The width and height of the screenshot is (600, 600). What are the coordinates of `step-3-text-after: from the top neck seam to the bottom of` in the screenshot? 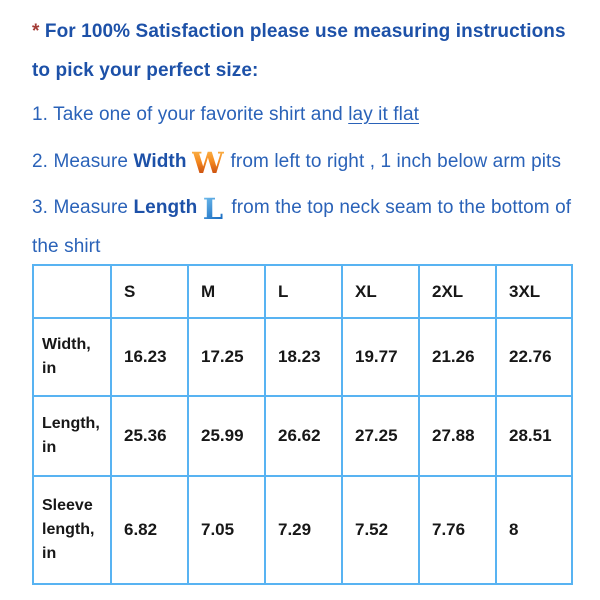 It's located at (401, 208).